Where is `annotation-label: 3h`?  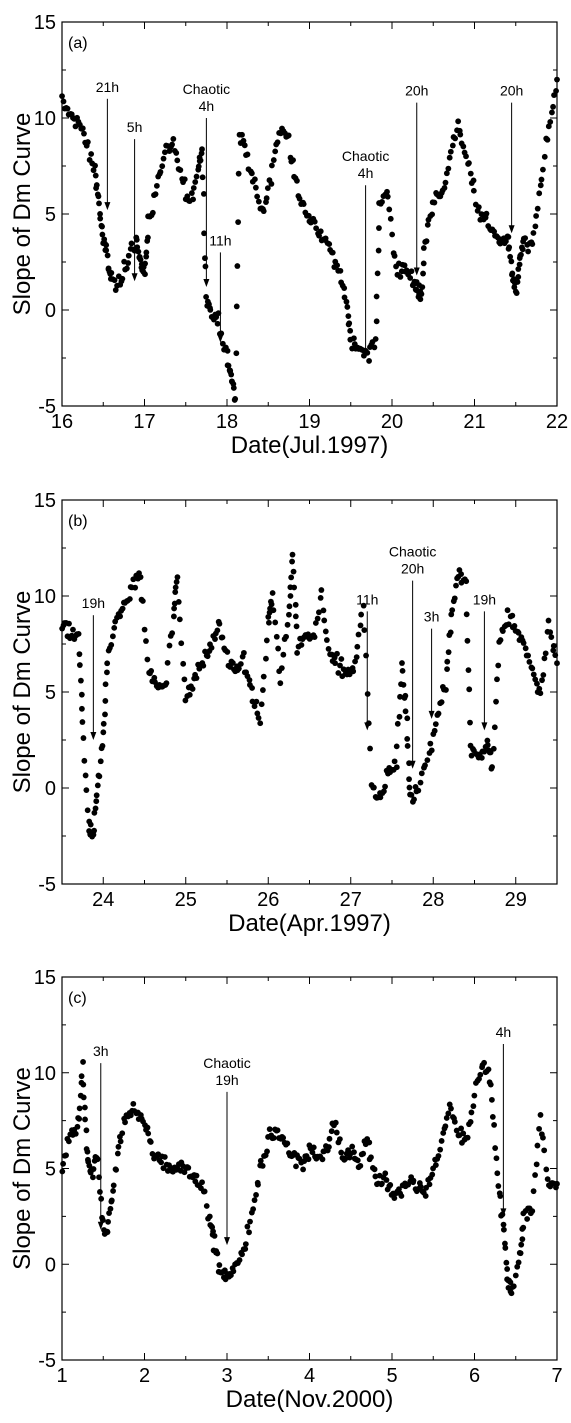 annotation-label: 3h is located at coordinates (101, 1051).